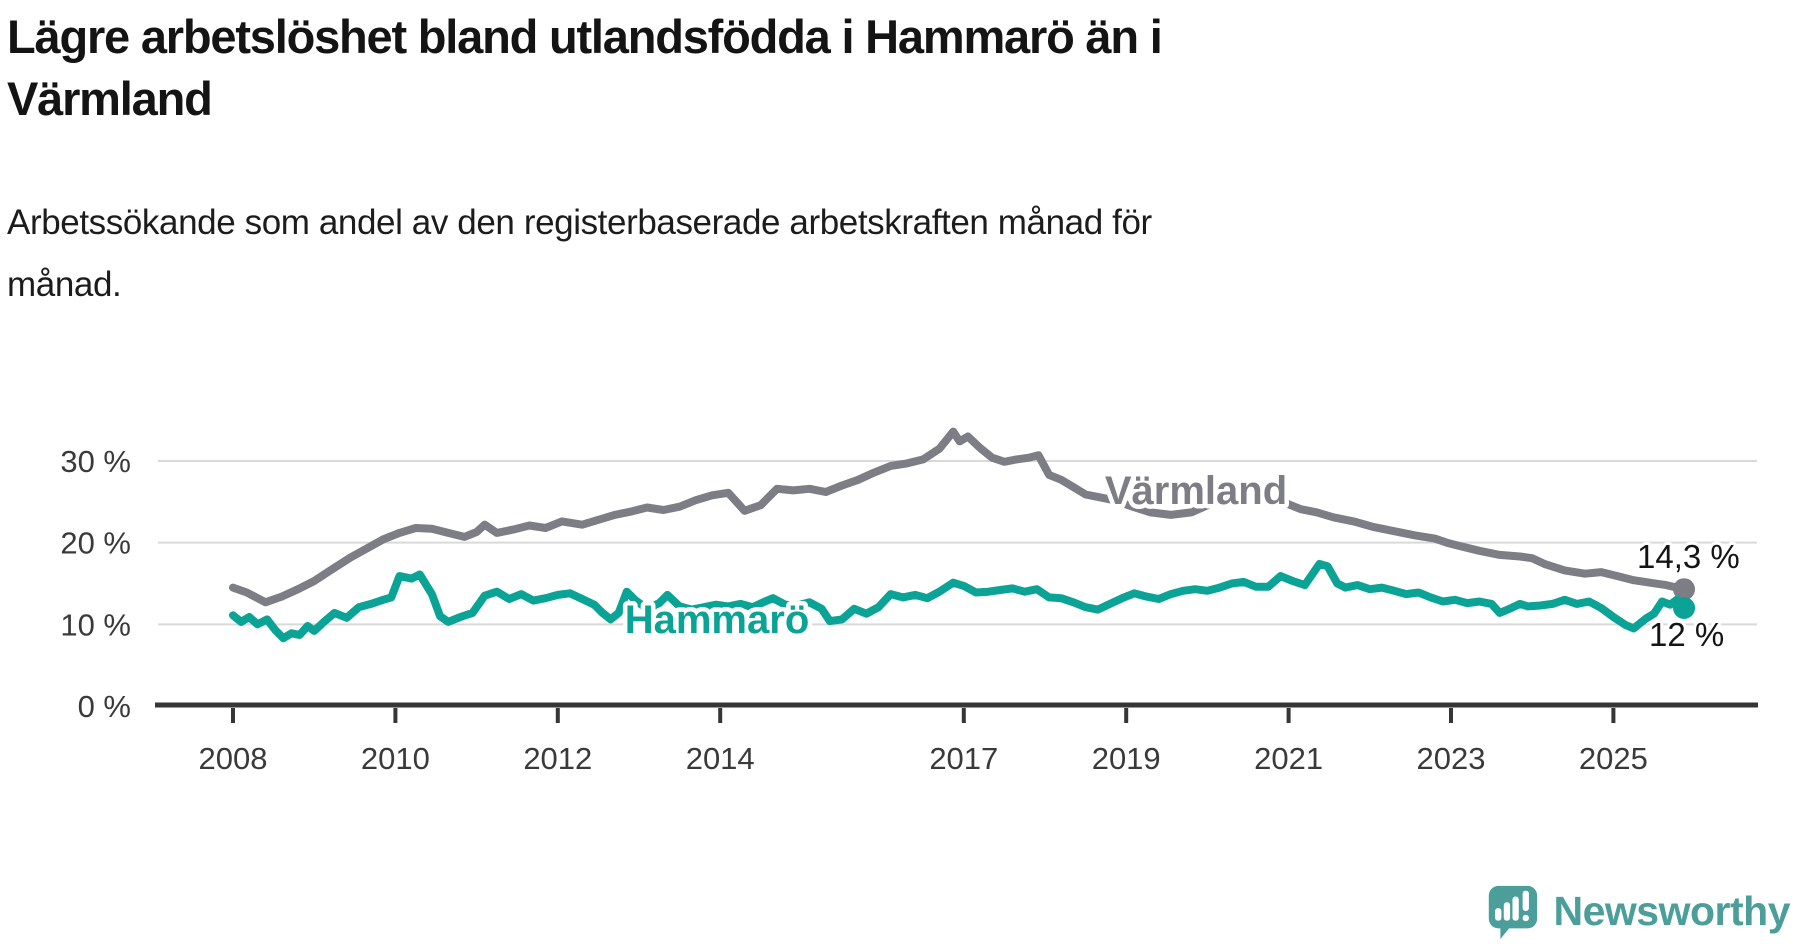 The image size is (1800, 948). I want to click on x-tick-label-2021: 2021, so click(1288, 758).